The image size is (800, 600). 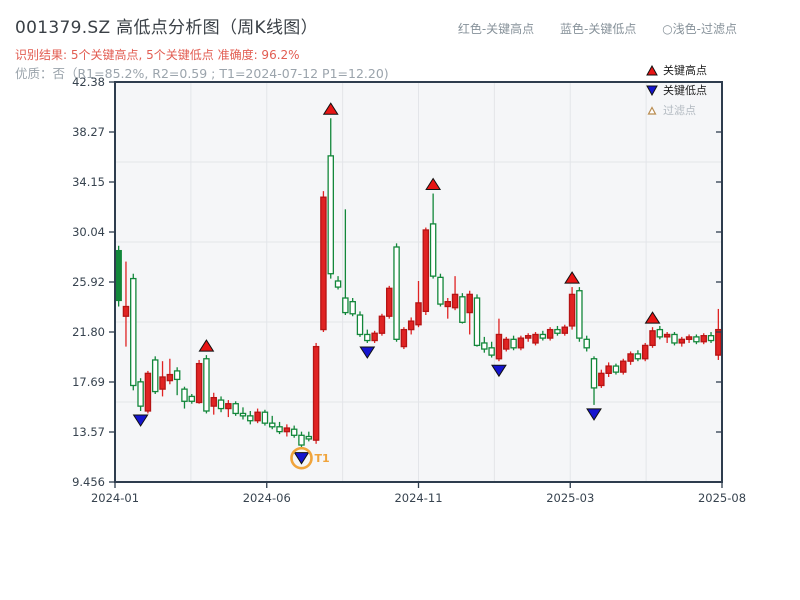 I want to click on legend-item-filtered: 过滤点, so click(x=693, y=110).